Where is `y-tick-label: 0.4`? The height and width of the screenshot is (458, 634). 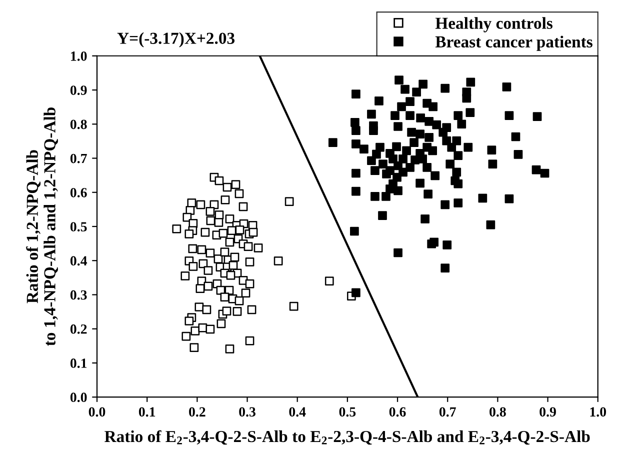
y-tick-label: 0.4 is located at coordinates (79, 261).